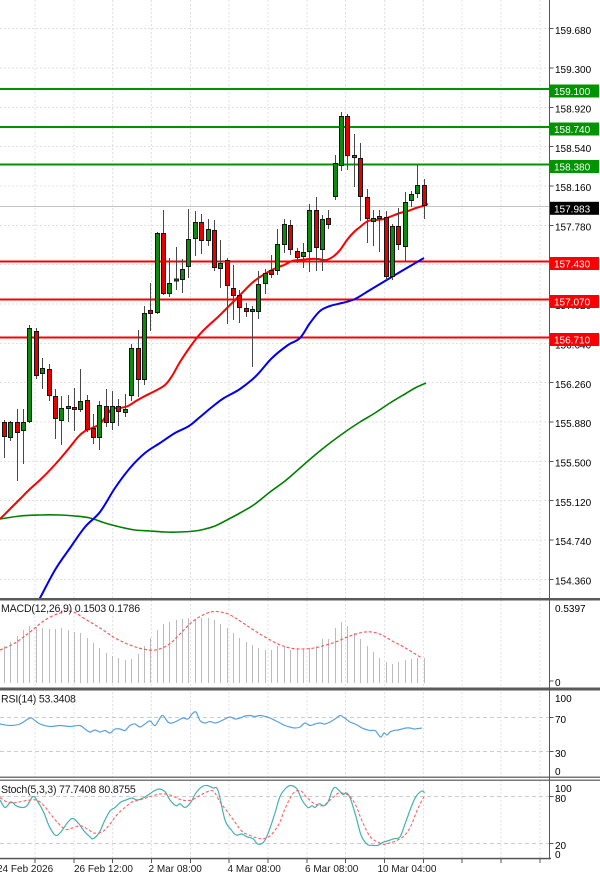 Image resolution: width=600 pixels, height=877 pixels. What do you see at coordinates (573, 424) in the screenshot?
I see `svg-text: 155.880` at bounding box center [573, 424].